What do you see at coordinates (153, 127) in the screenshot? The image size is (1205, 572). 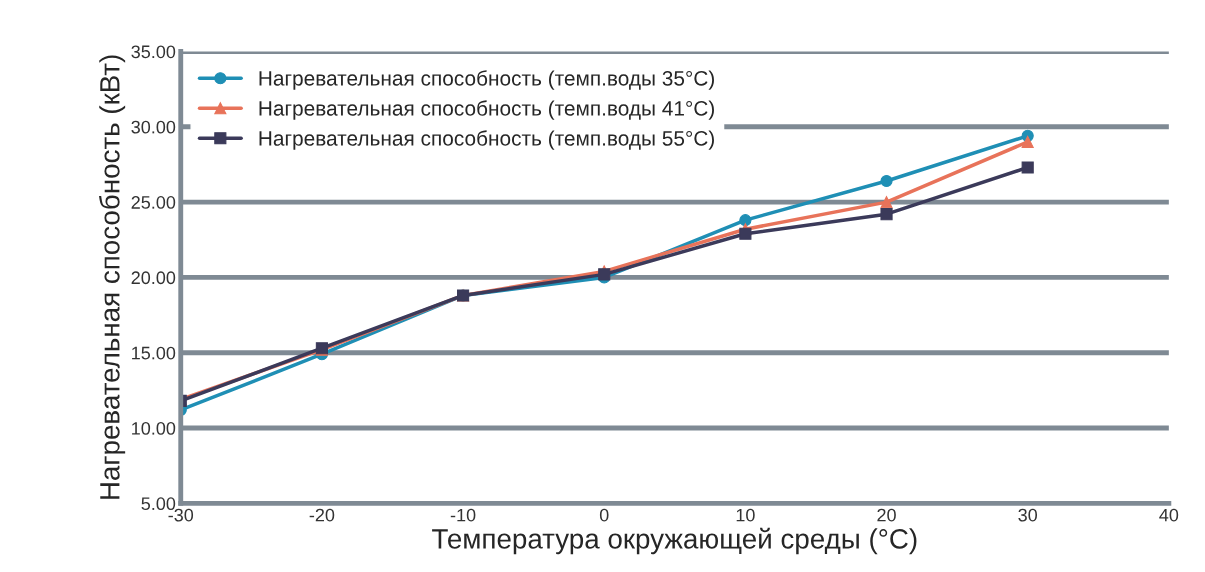 I see `y-tick-label: 30.00` at bounding box center [153, 127].